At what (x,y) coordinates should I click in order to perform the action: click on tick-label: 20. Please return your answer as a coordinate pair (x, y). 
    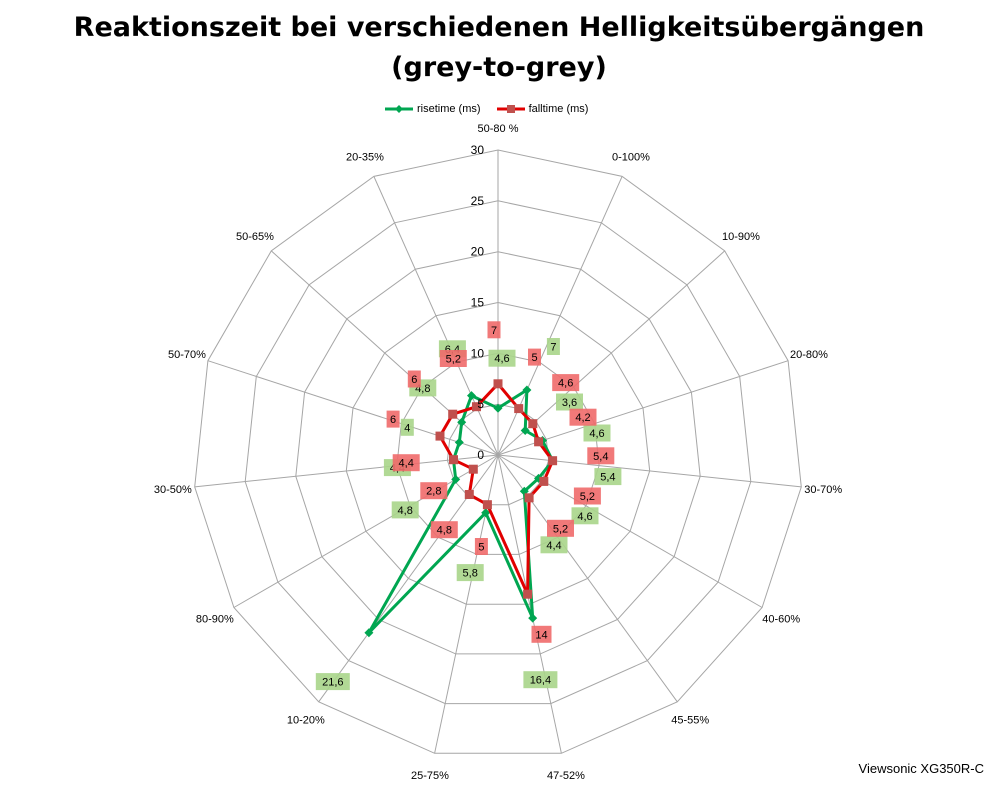
    Looking at the image, I should click on (478, 252).